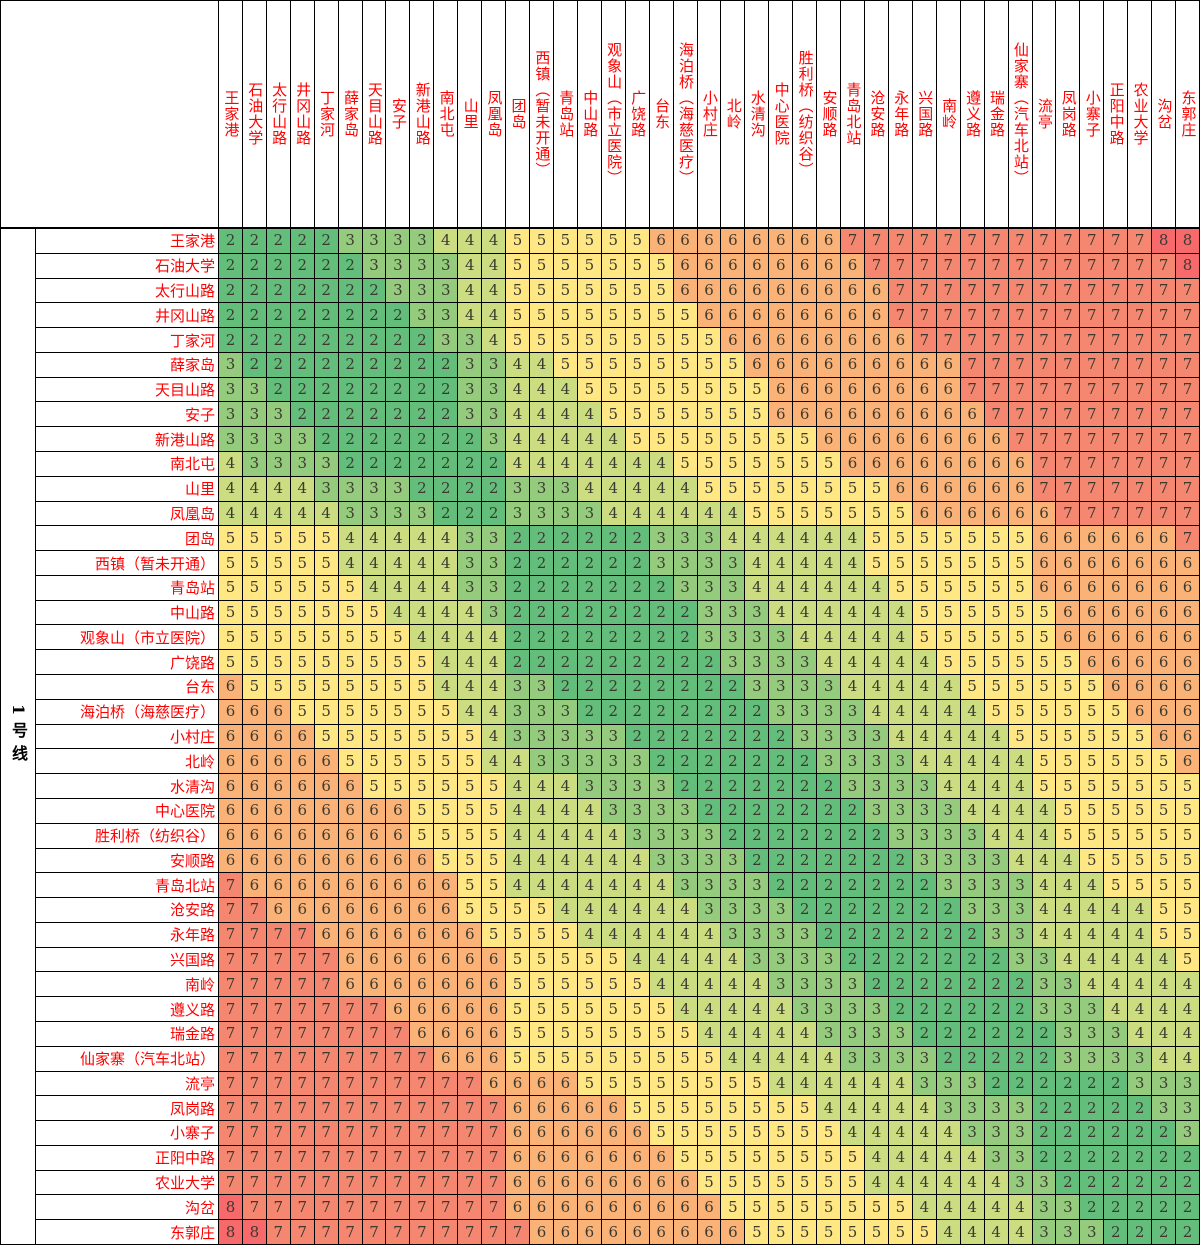 The image size is (1200, 1245). I want to click on column-header: 海泊桥（海慈医疗）, so click(685, 115).